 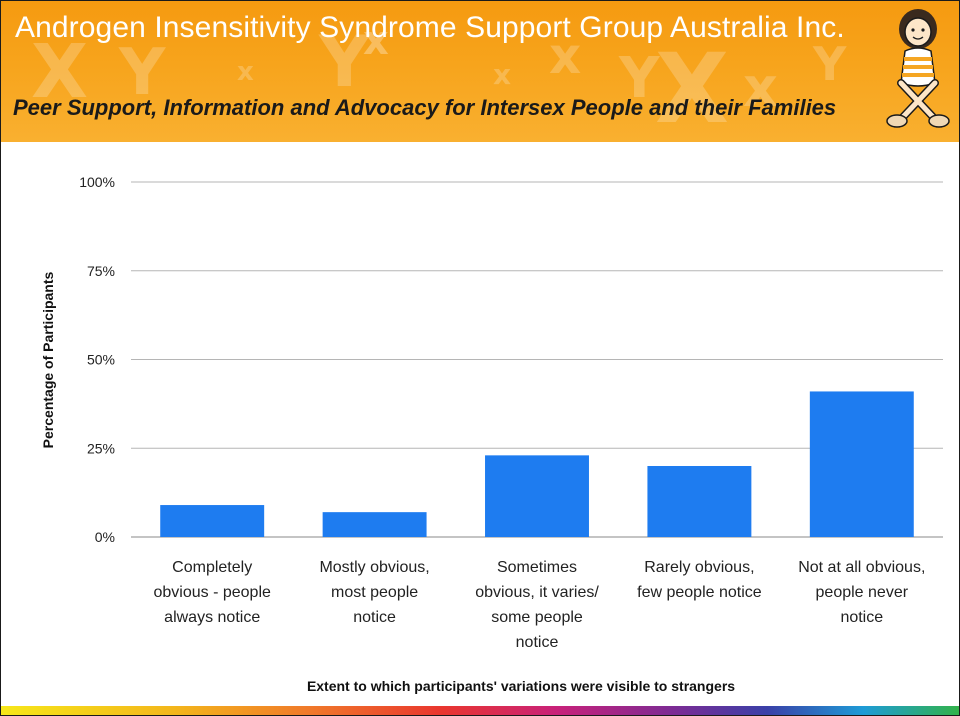 I want to click on y-tick-labels: 0% 25% 50% 75% 100%, so click(x=97, y=359).